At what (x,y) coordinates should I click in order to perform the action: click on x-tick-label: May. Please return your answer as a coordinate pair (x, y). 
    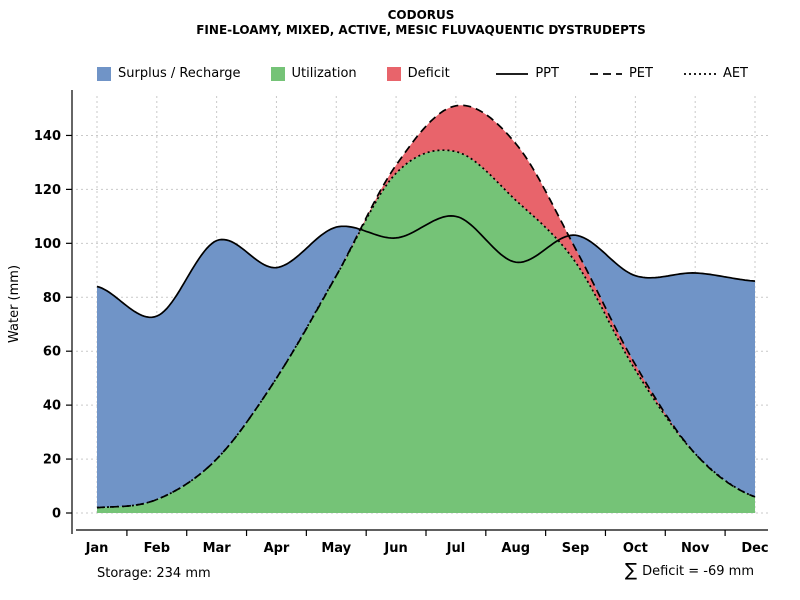
    Looking at the image, I should click on (336, 548).